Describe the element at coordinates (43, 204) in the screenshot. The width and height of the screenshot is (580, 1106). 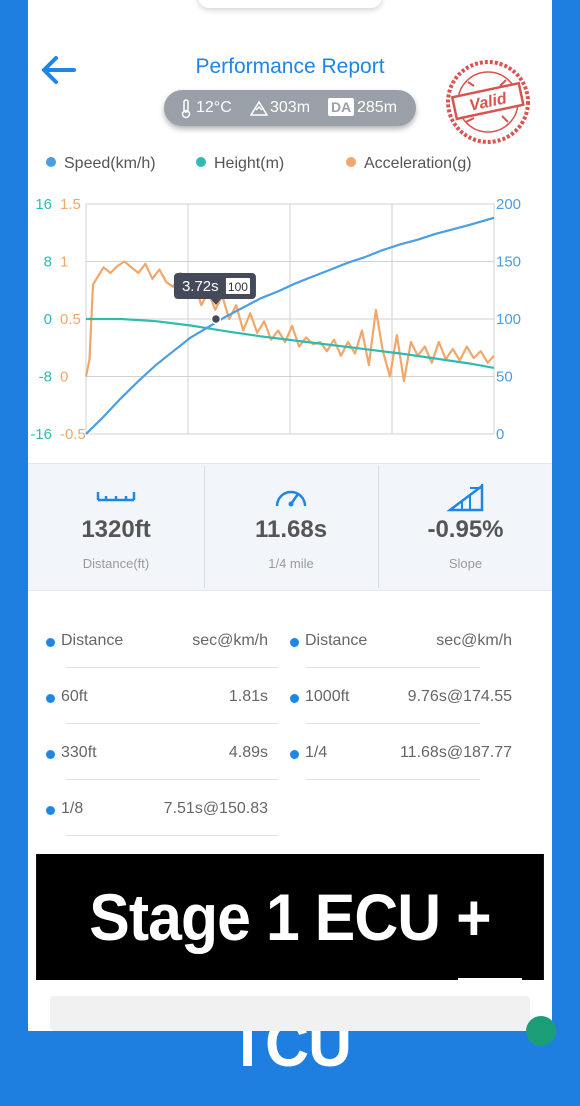
I see `height-tick-label: 16` at that location.